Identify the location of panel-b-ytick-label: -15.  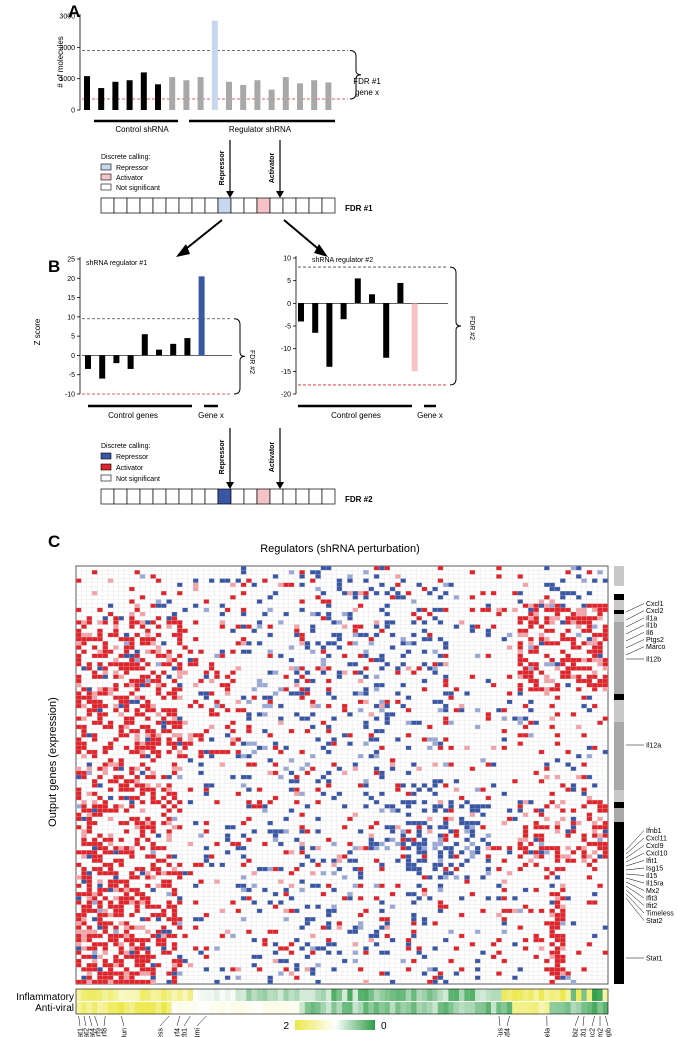
(286, 372).